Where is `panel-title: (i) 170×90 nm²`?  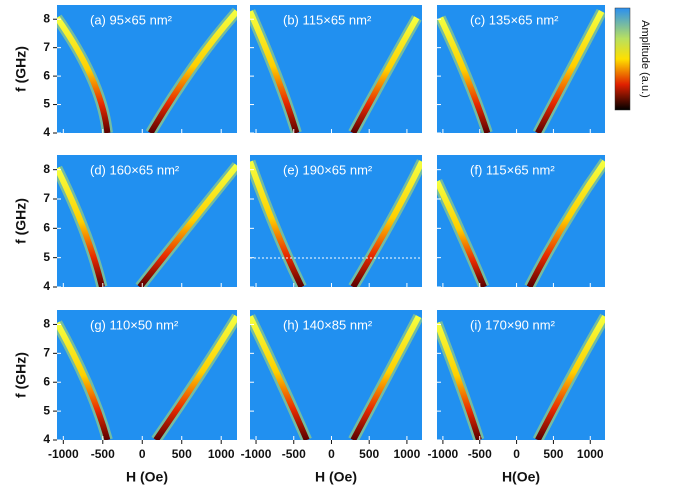 panel-title: (i) 170×90 nm² is located at coordinates (513, 324).